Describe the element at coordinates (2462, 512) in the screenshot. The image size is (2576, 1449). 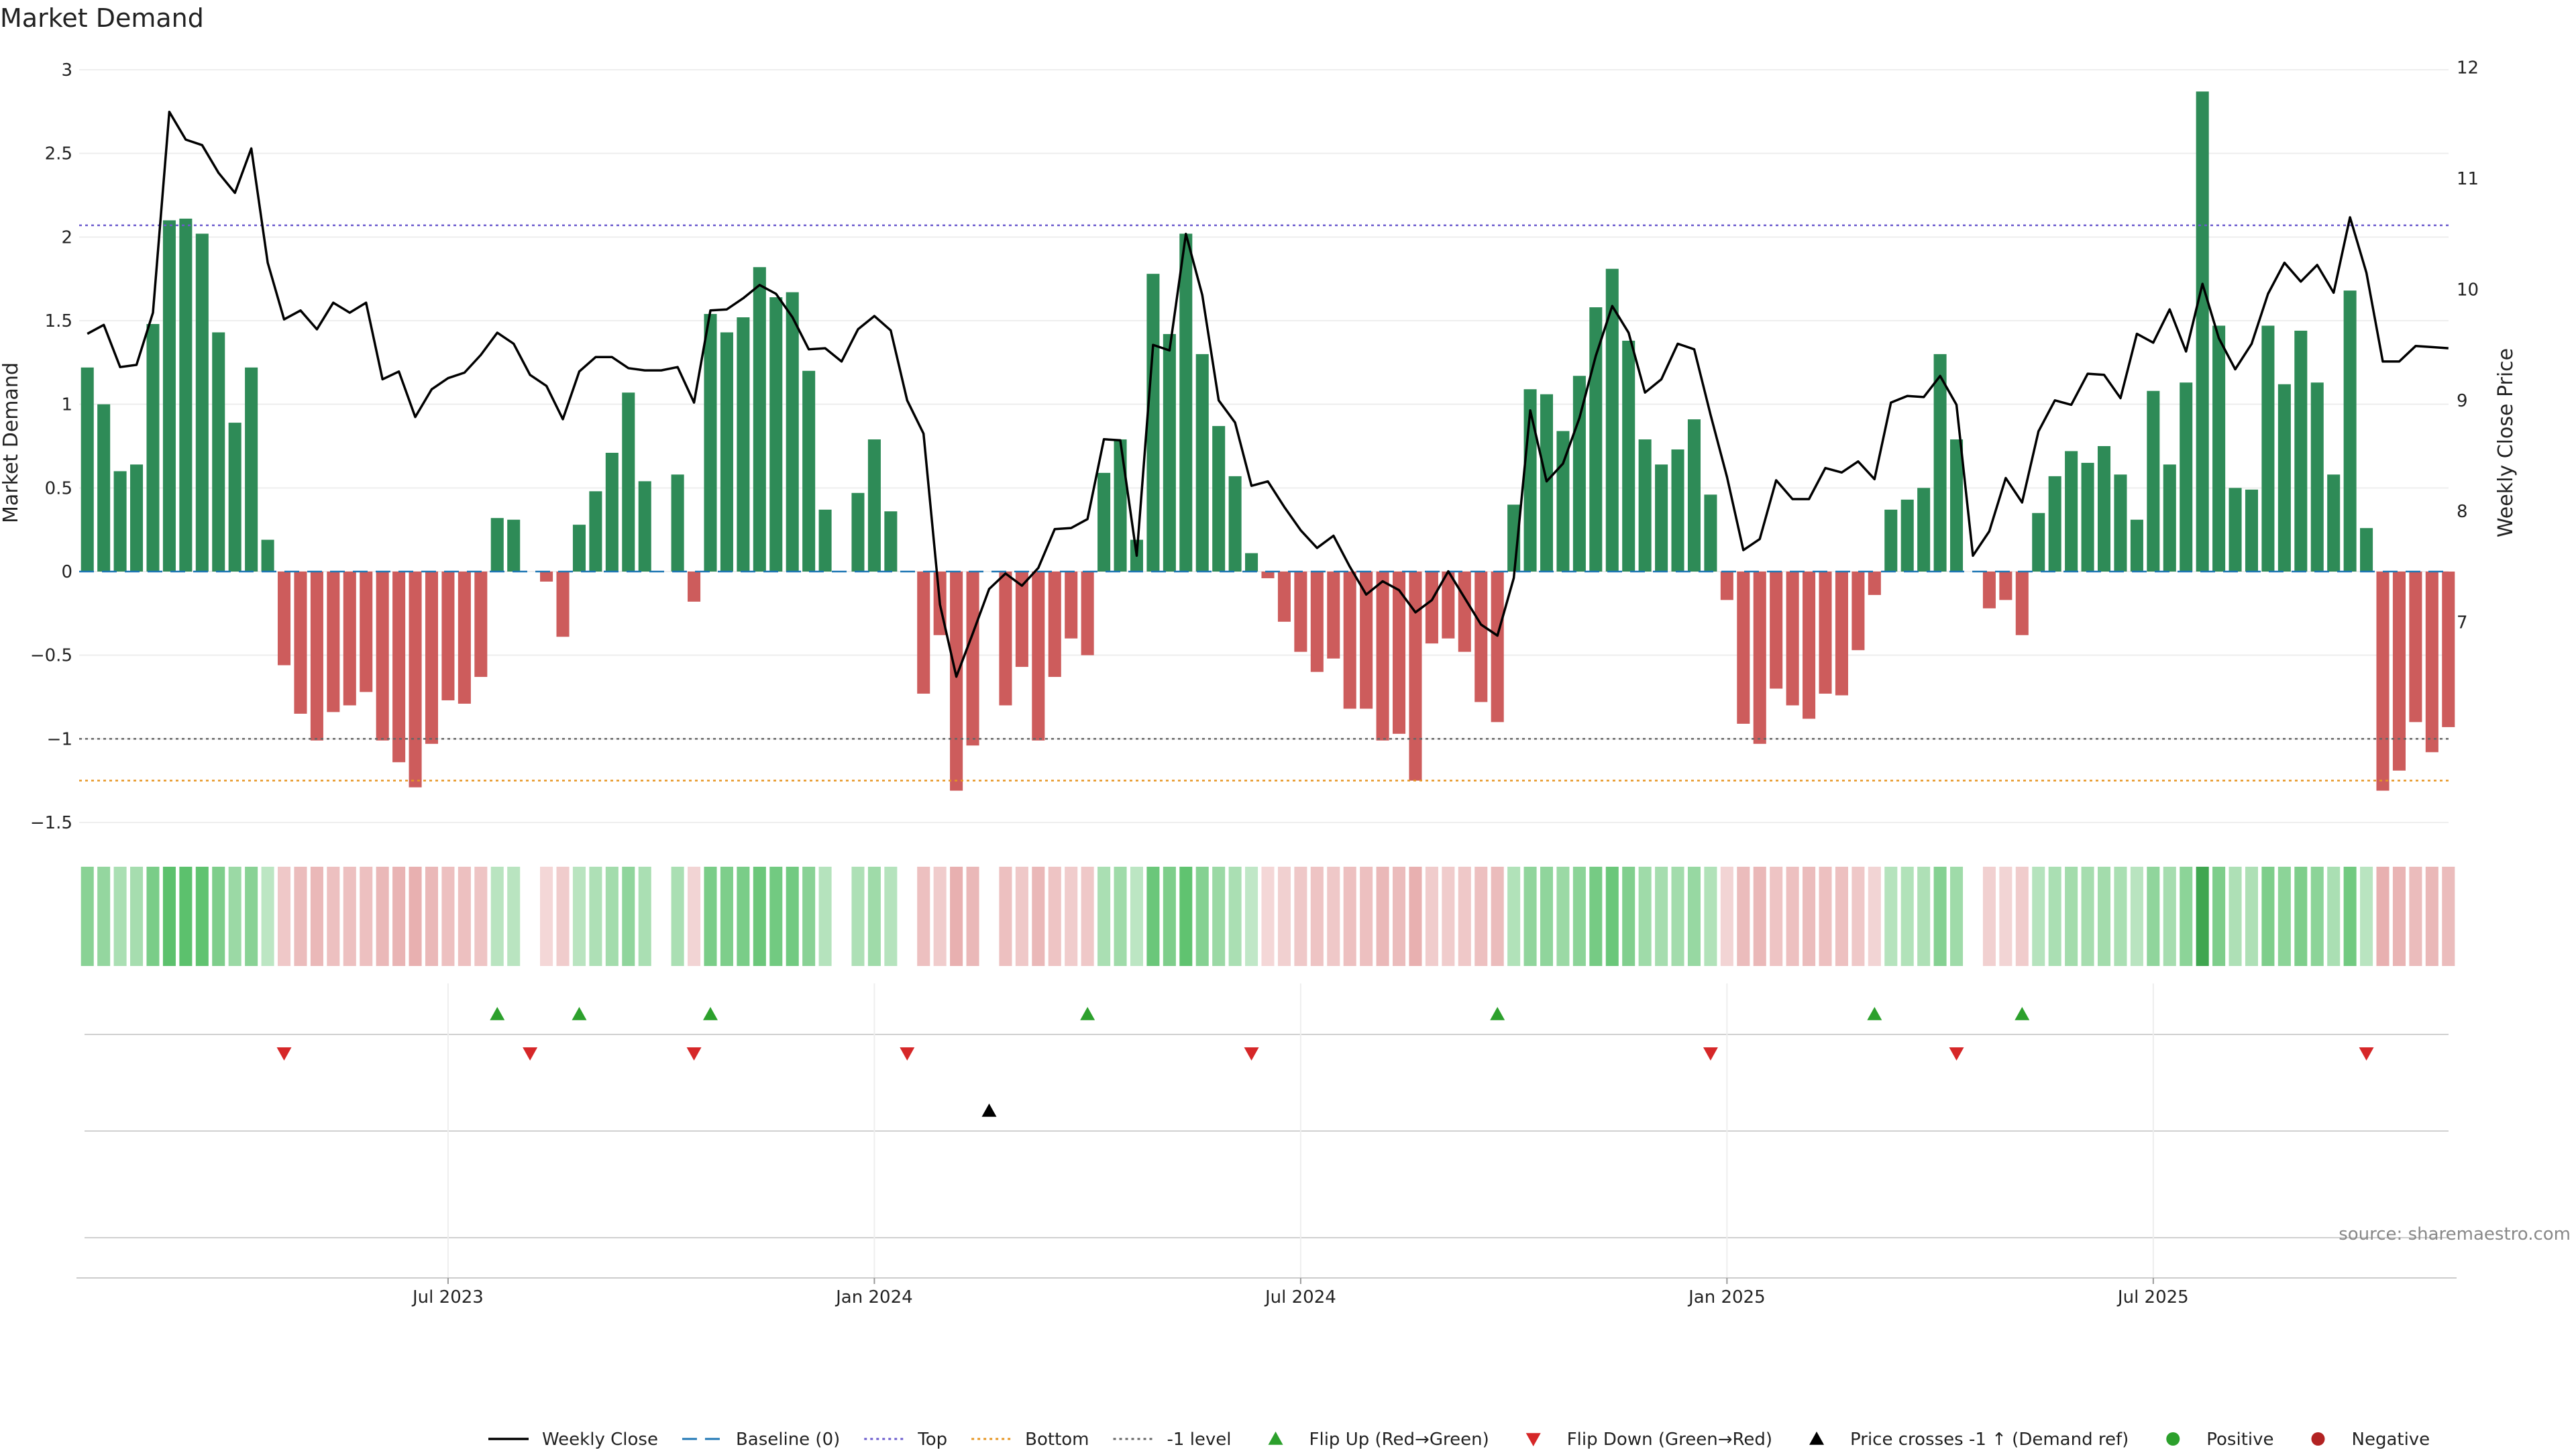
I see `y2-tick-label: 8` at that location.